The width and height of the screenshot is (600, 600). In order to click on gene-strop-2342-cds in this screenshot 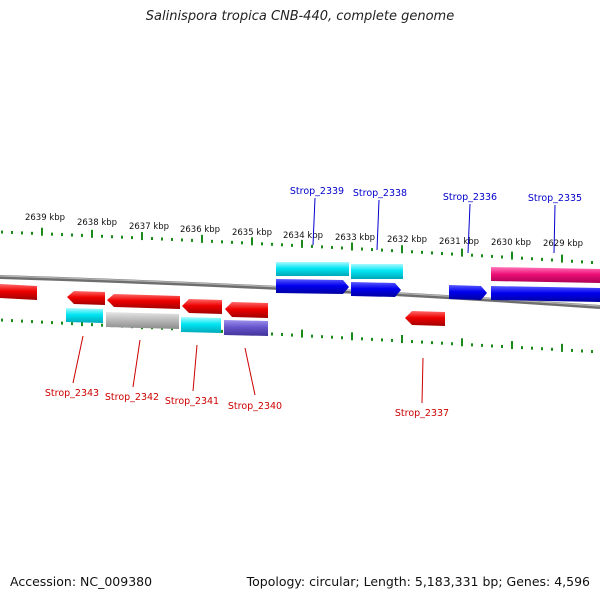, I will do `click(143, 301)`.